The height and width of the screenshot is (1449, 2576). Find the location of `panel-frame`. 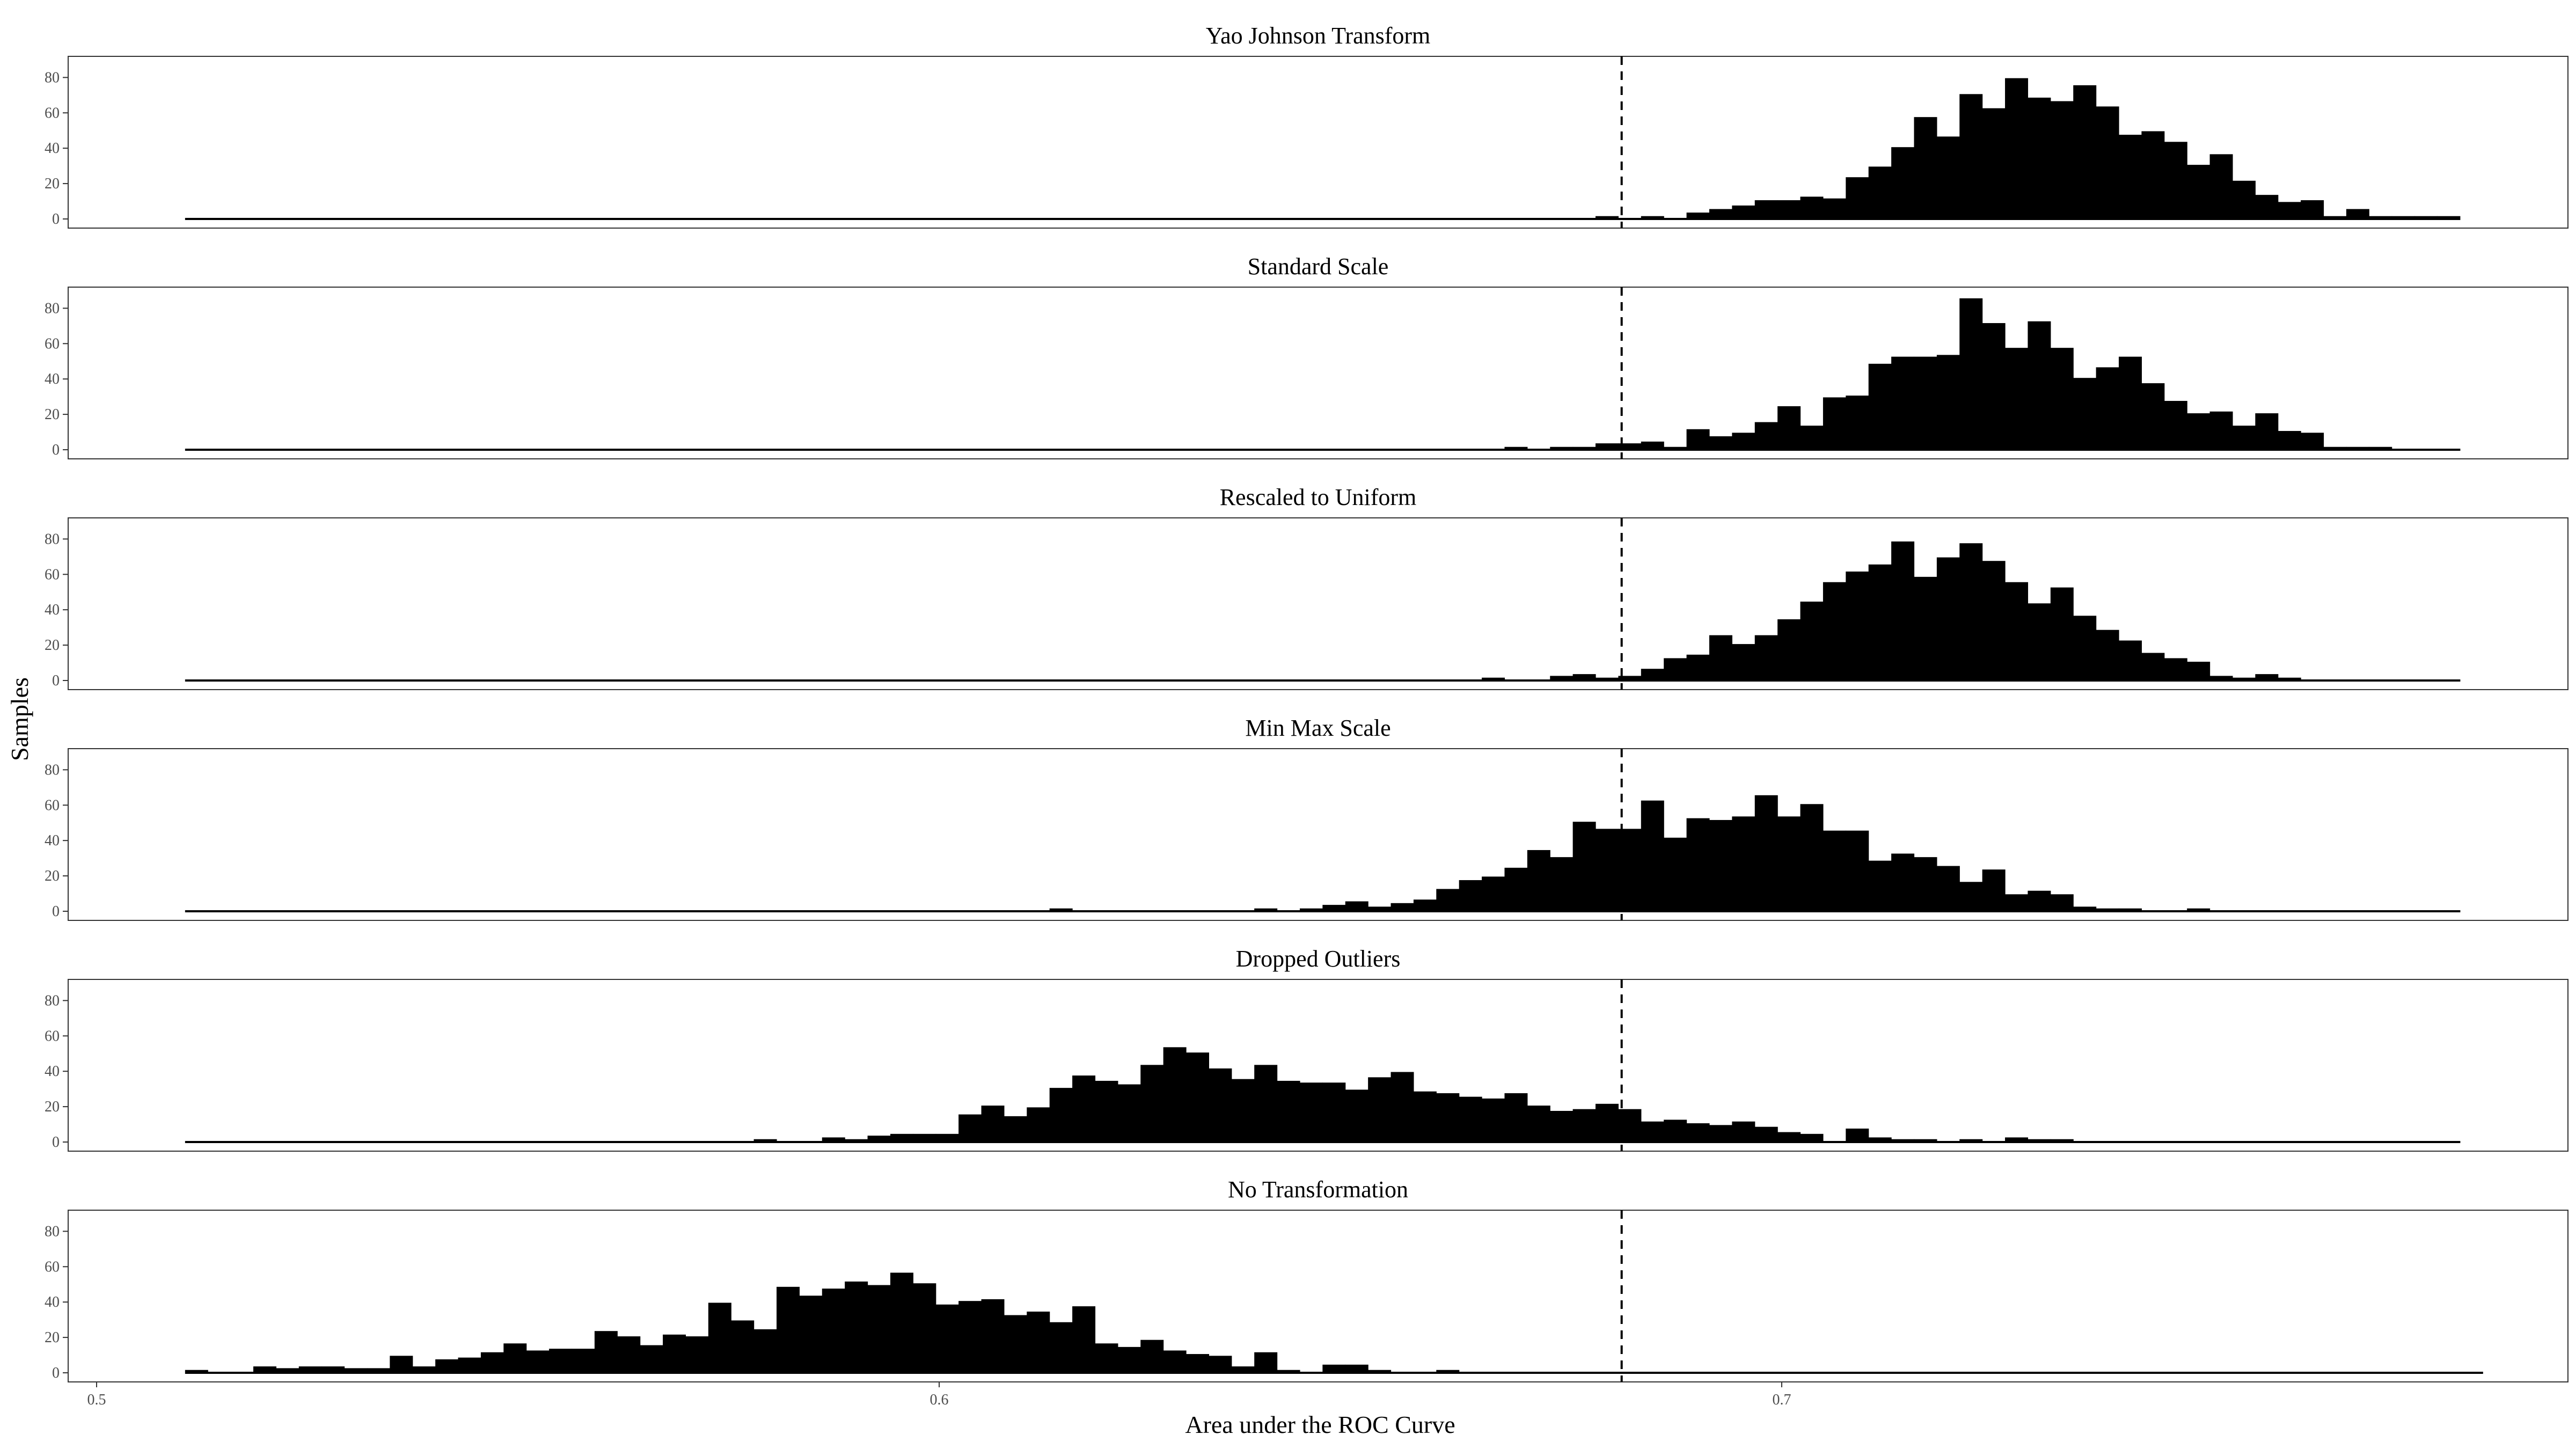

panel-frame is located at coordinates (1318, 603).